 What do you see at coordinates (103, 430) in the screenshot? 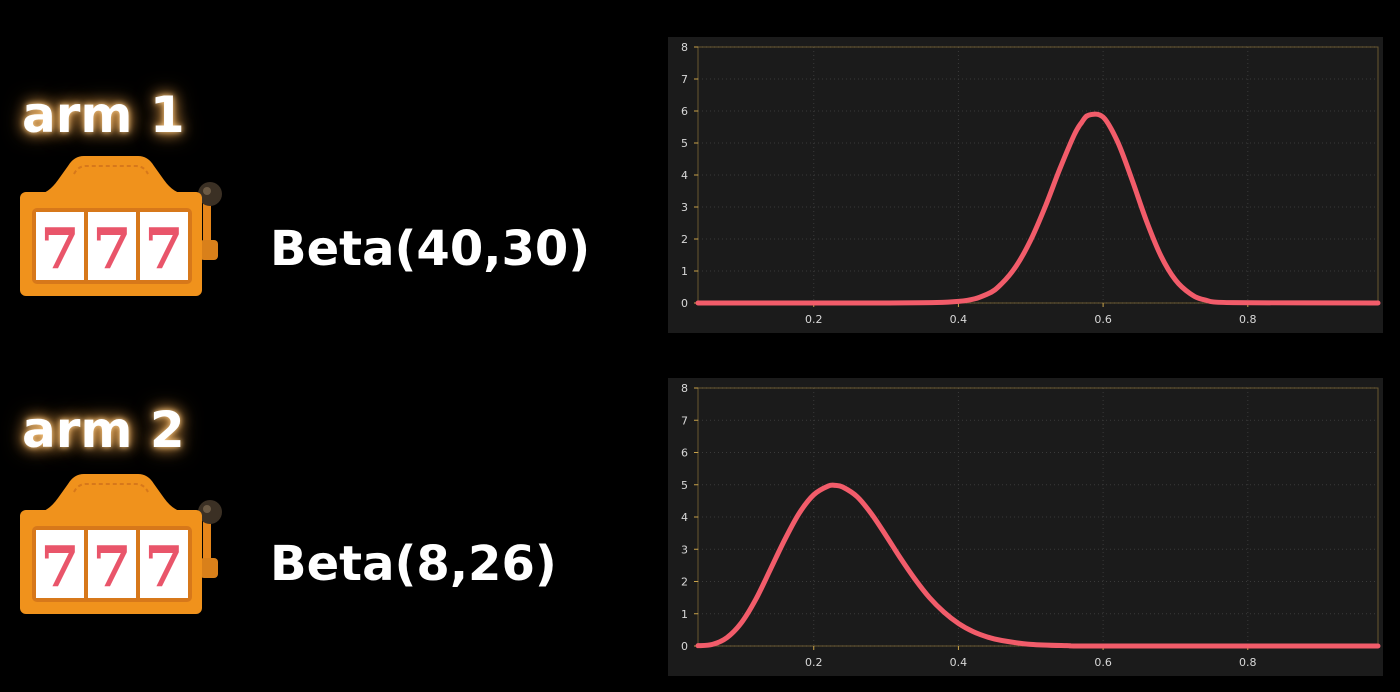
I see `arm-2-label: arm 2` at bounding box center [103, 430].